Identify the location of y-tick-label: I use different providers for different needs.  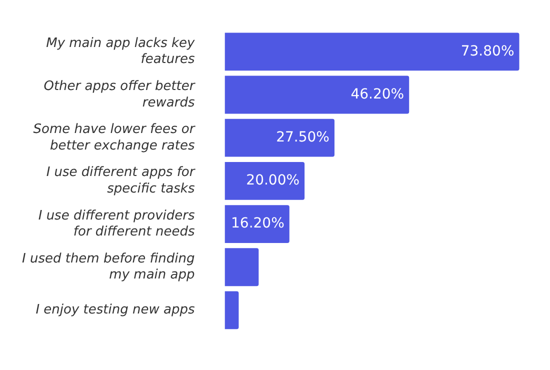
(116, 224).